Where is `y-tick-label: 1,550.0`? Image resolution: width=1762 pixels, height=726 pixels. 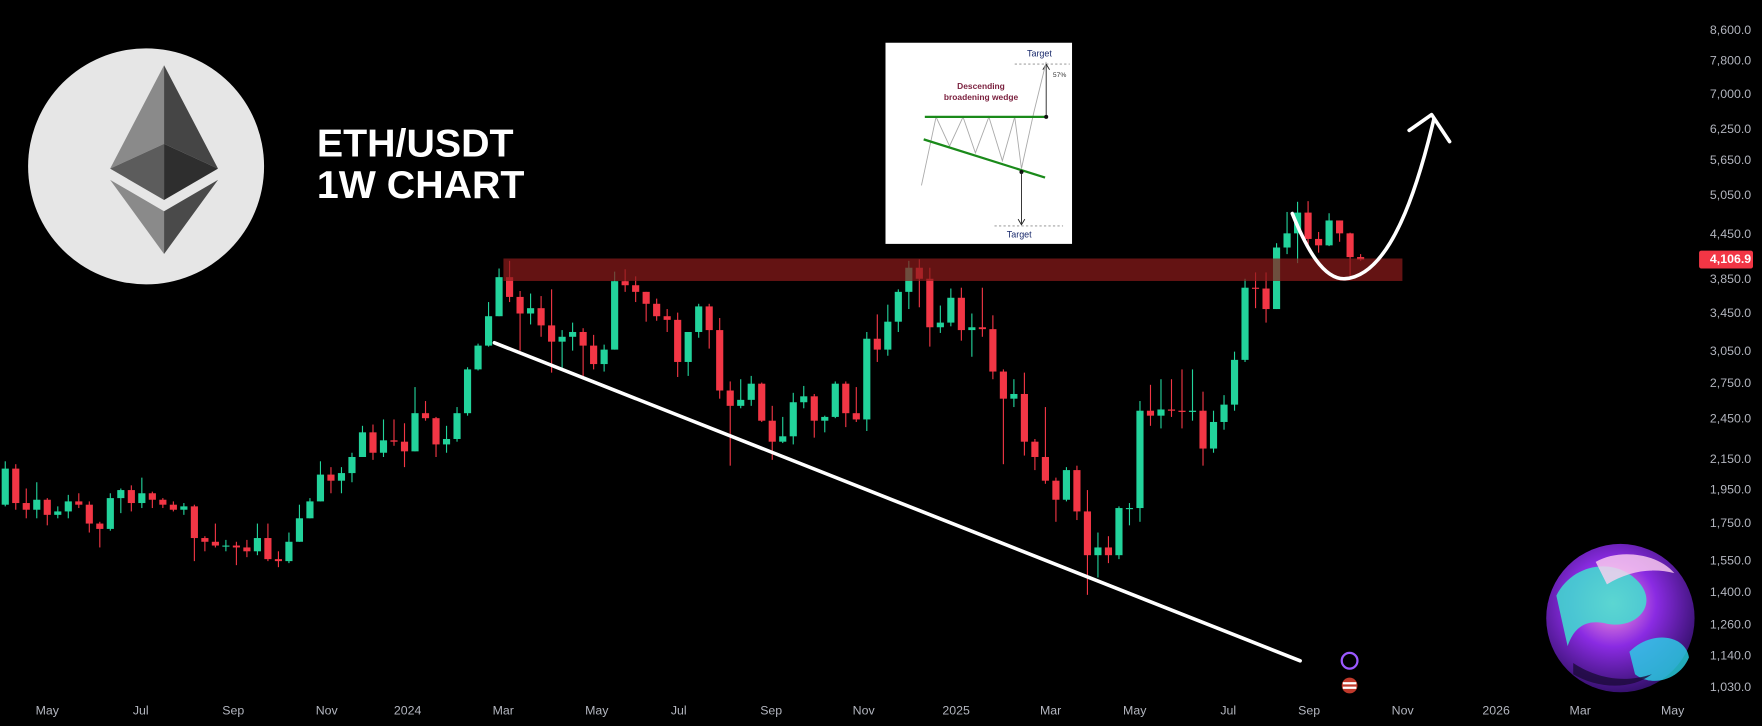
y-tick-label: 1,550.0 is located at coordinates (1730, 560).